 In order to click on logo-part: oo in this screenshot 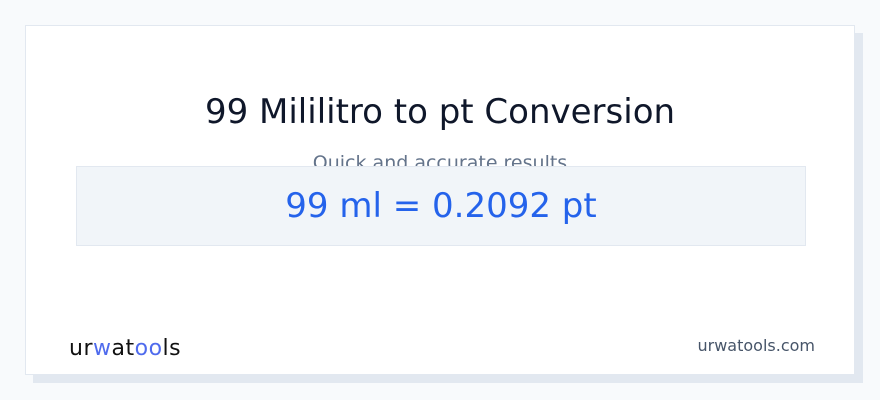, I will do `click(148, 348)`.